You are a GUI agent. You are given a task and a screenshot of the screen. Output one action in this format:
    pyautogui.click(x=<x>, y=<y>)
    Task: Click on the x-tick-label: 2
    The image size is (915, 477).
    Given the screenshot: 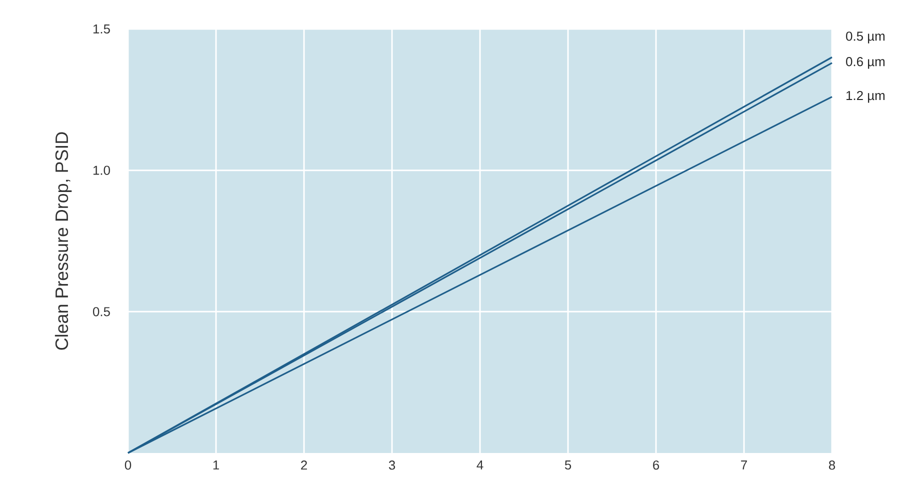 What is the action you would take?
    pyautogui.click(x=304, y=465)
    